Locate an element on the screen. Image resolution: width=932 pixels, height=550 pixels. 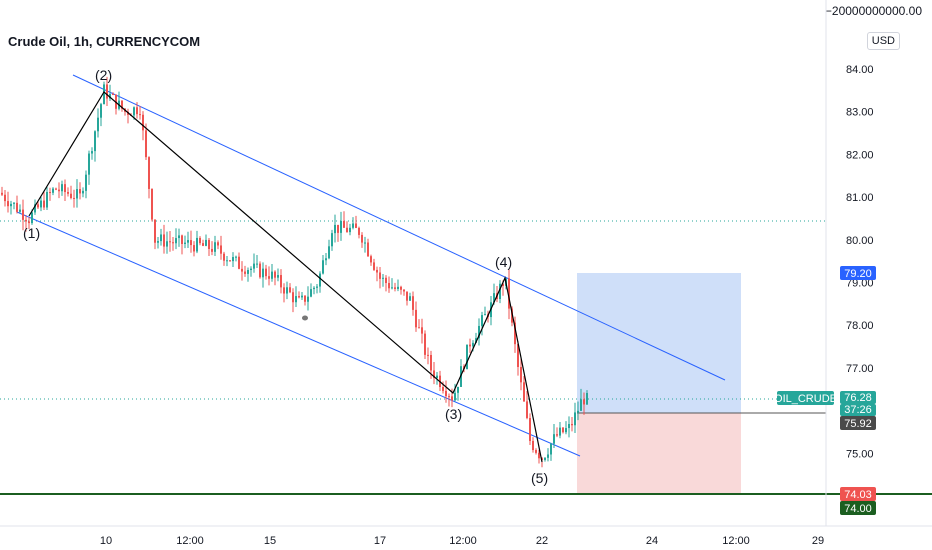
loss-zone is located at coordinates (659, 453).